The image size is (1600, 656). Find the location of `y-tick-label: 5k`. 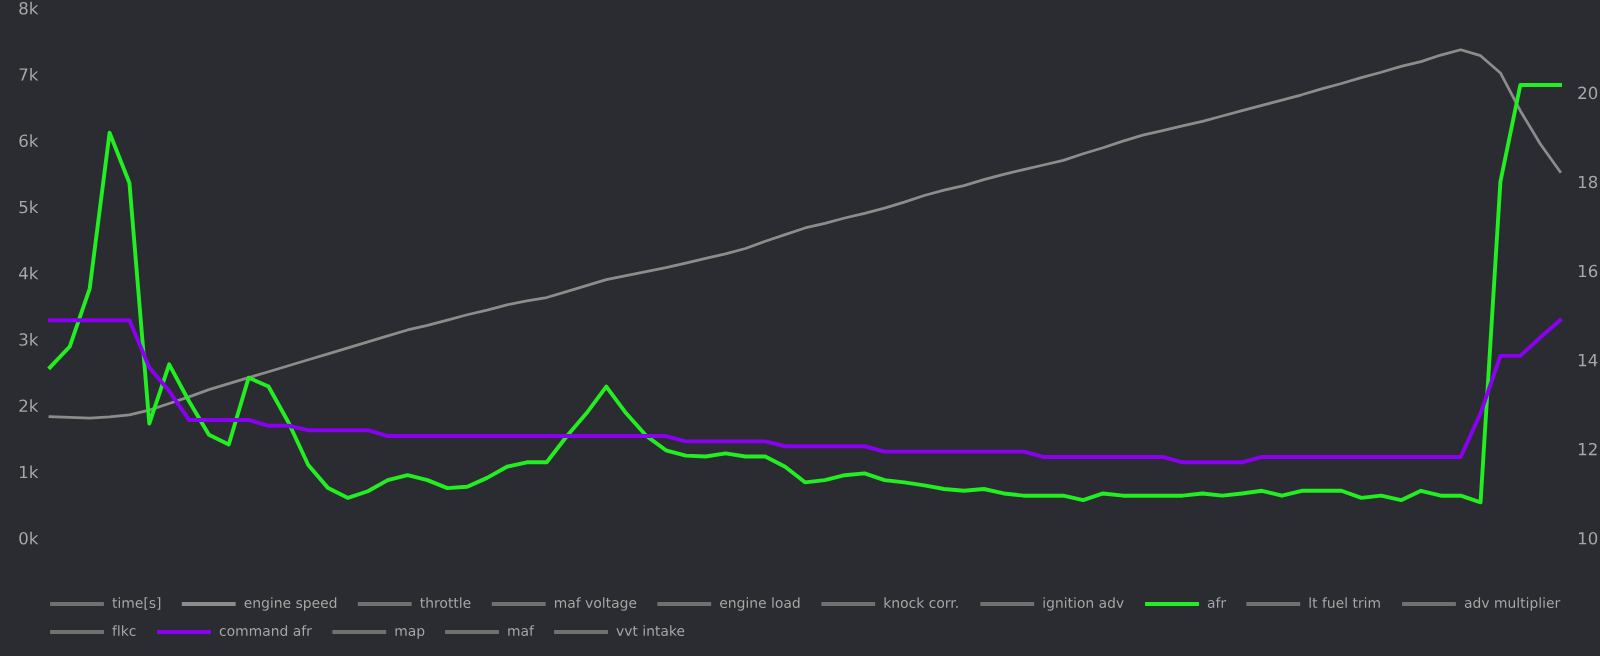

y-tick-label: 5k is located at coordinates (29, 207).